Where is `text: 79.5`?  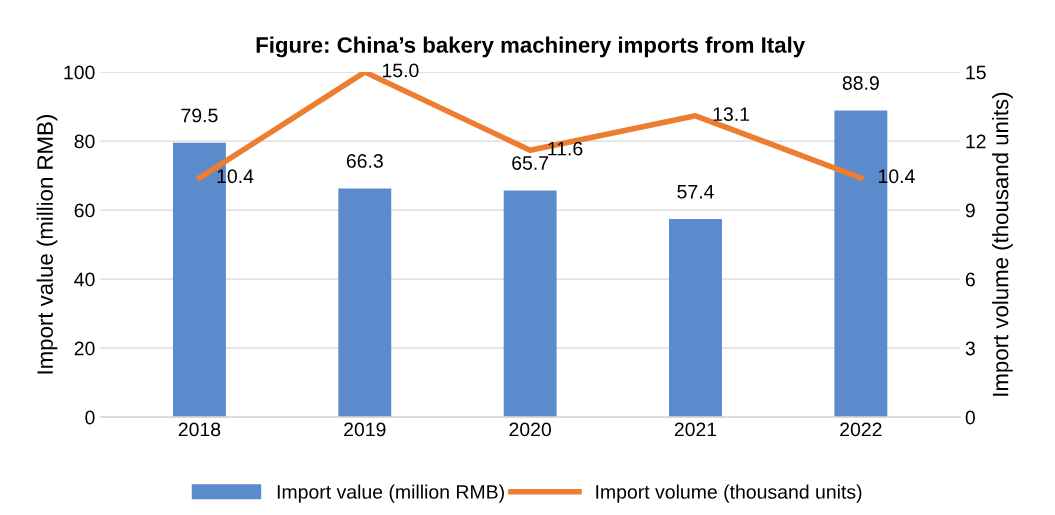 text: 79.5 is located at coordinates (199, 115).